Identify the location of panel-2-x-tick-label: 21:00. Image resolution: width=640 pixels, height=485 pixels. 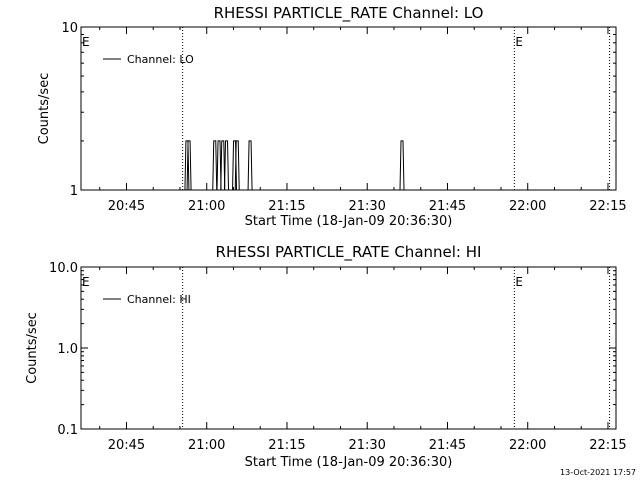
(206, 445).